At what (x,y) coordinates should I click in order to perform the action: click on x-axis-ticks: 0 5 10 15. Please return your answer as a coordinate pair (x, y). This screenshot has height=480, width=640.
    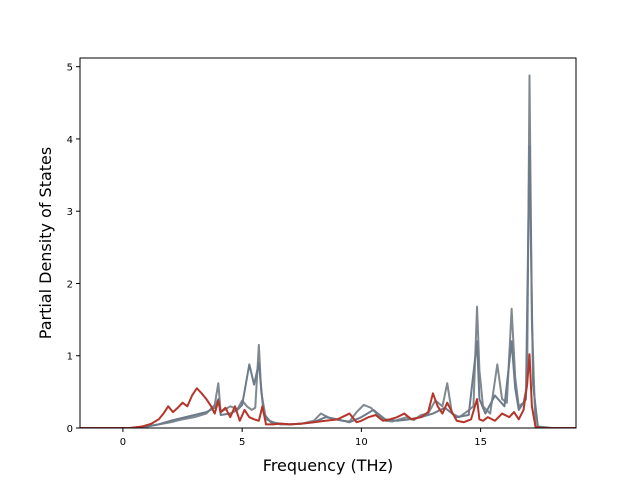
    Looking at the image, I should click on (303, 438).